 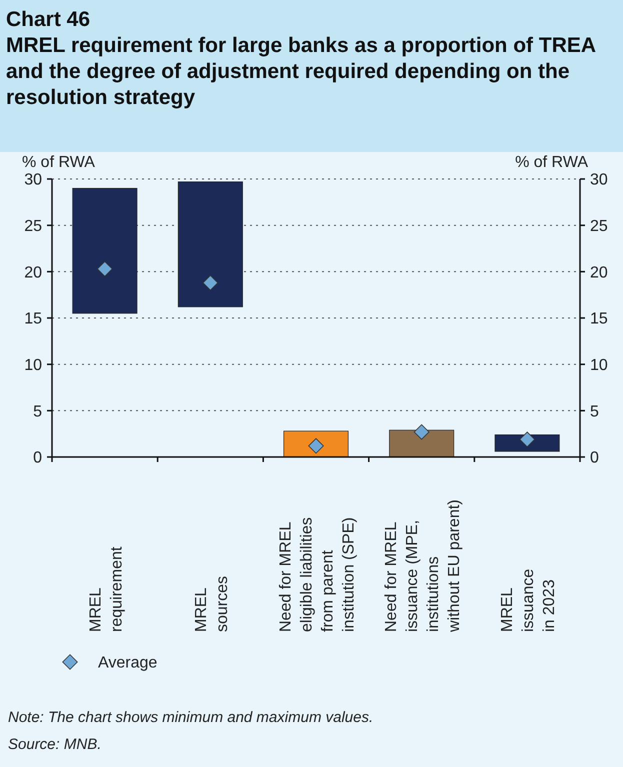 I want to click on y-tick-label: 5, so click(x=37, y=411).